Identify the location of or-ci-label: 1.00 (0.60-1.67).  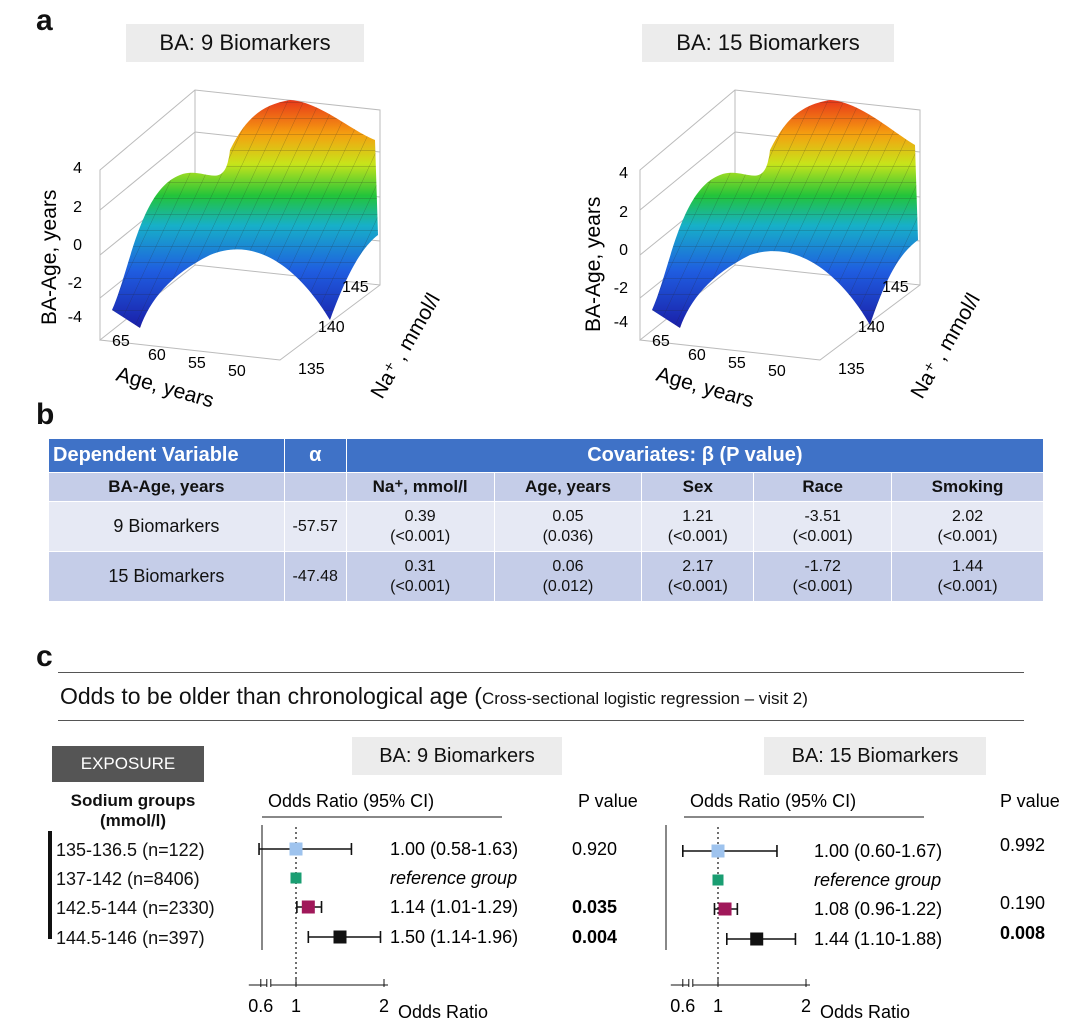
(878, 851).